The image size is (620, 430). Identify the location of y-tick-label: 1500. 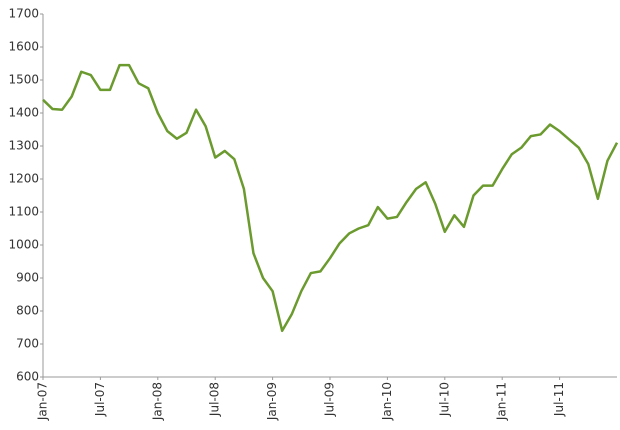
(23, 80).